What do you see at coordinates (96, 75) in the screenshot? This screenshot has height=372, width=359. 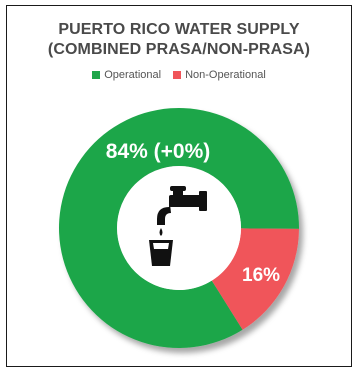 I see `legend-swatch-operational` at bounding box center [96, 75].